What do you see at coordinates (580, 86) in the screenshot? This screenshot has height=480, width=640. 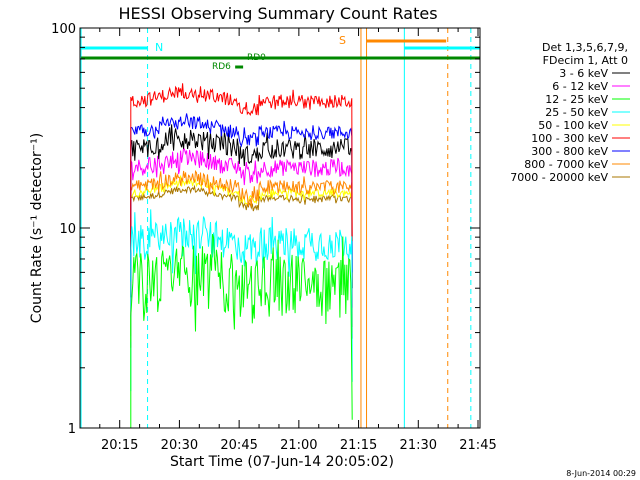 I see `legend-label-1: 6 - 12 keV` at bounding box center [580, 86].